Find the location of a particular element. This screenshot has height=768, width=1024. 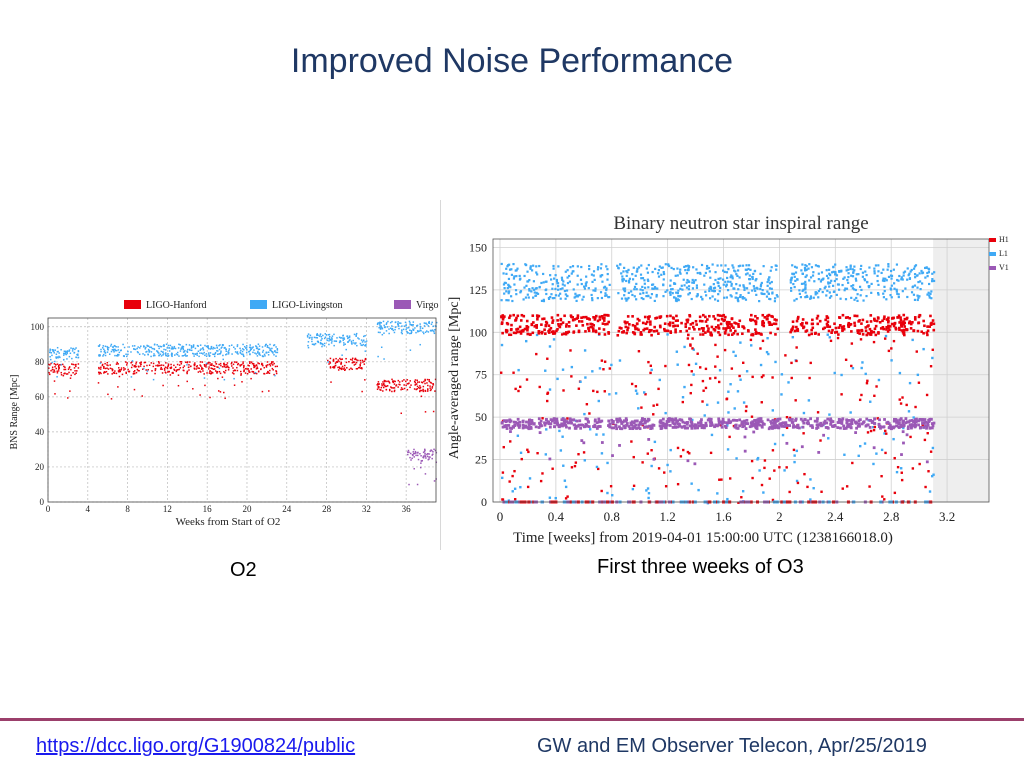

footer-link: https://dcc.ligo.org/G1900824/public is located at coordinates (196, 746).